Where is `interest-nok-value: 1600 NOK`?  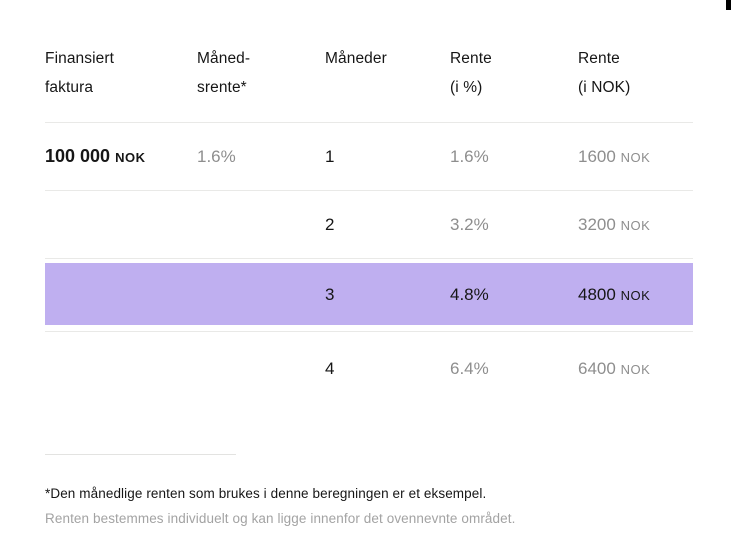
interest-nok-value: 1600 NOK is located at coordinates (614, 156).